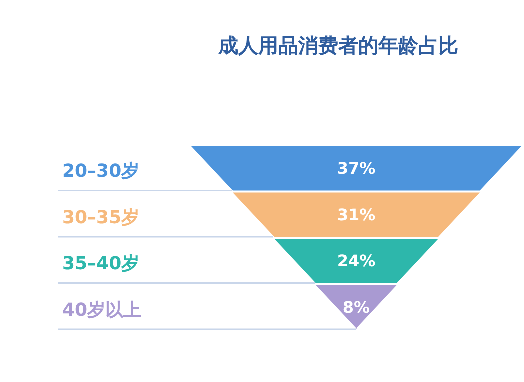  What do you see at coordinates (356, 261) in the screenshot?
I see `data-label: 24%` at bounding box center [356, 261].